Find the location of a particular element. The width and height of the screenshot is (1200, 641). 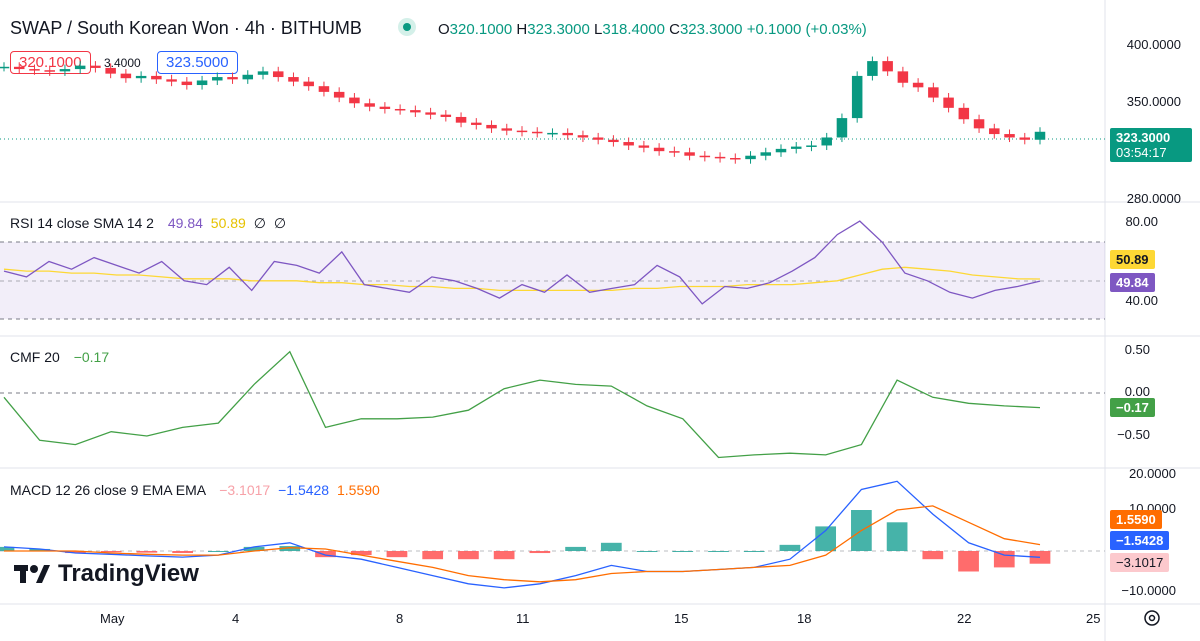

rsi-value-tag: 49.84 is located at coordinates (1132, 282).